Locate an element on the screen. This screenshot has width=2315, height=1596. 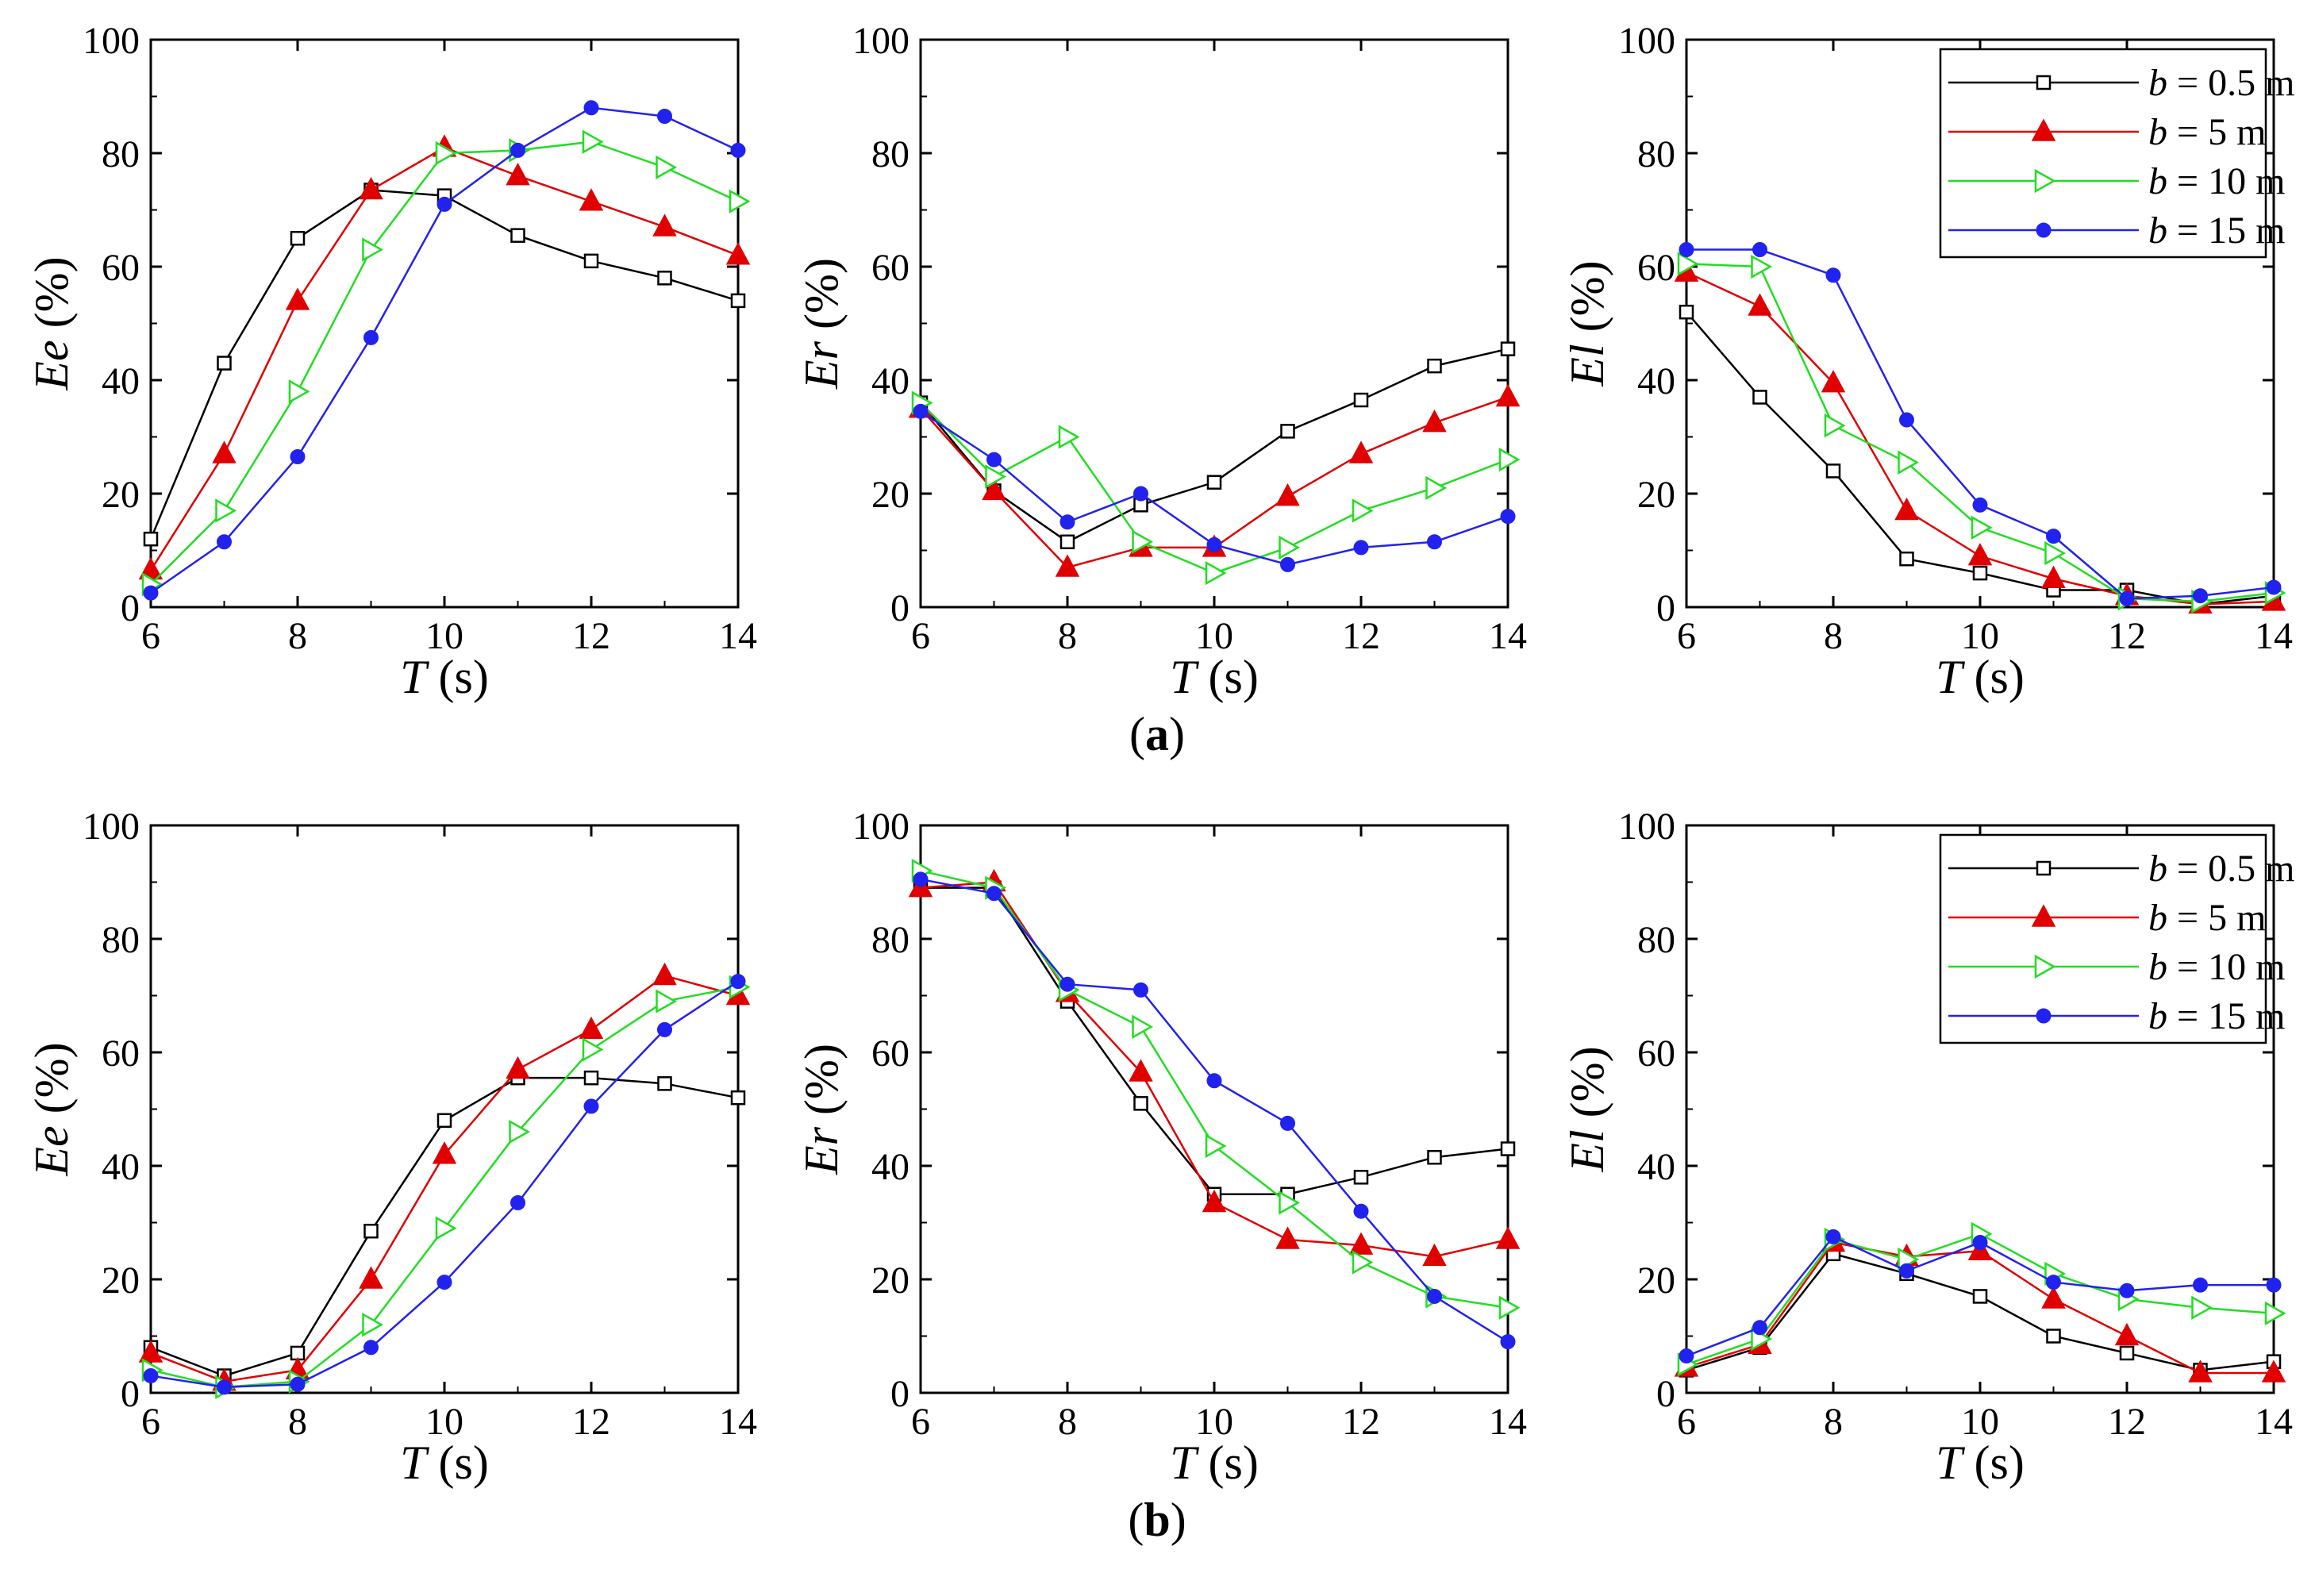
y-tick-label: 20 is located at coordinates (1656, 495).